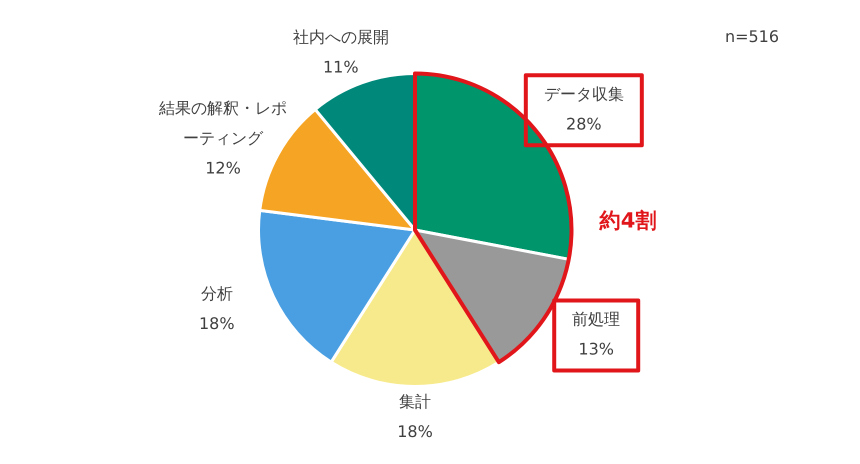  Describe the element at coordinates (340, 36) in the screenshot. I see `slice-label: 社内への展開` at that location.